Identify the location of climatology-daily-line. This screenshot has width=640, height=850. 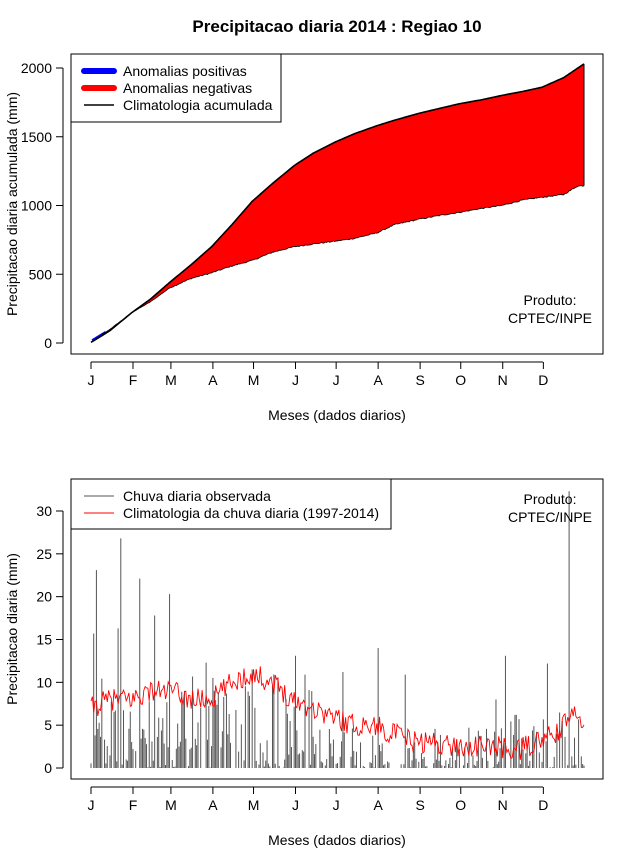
(337, 713).